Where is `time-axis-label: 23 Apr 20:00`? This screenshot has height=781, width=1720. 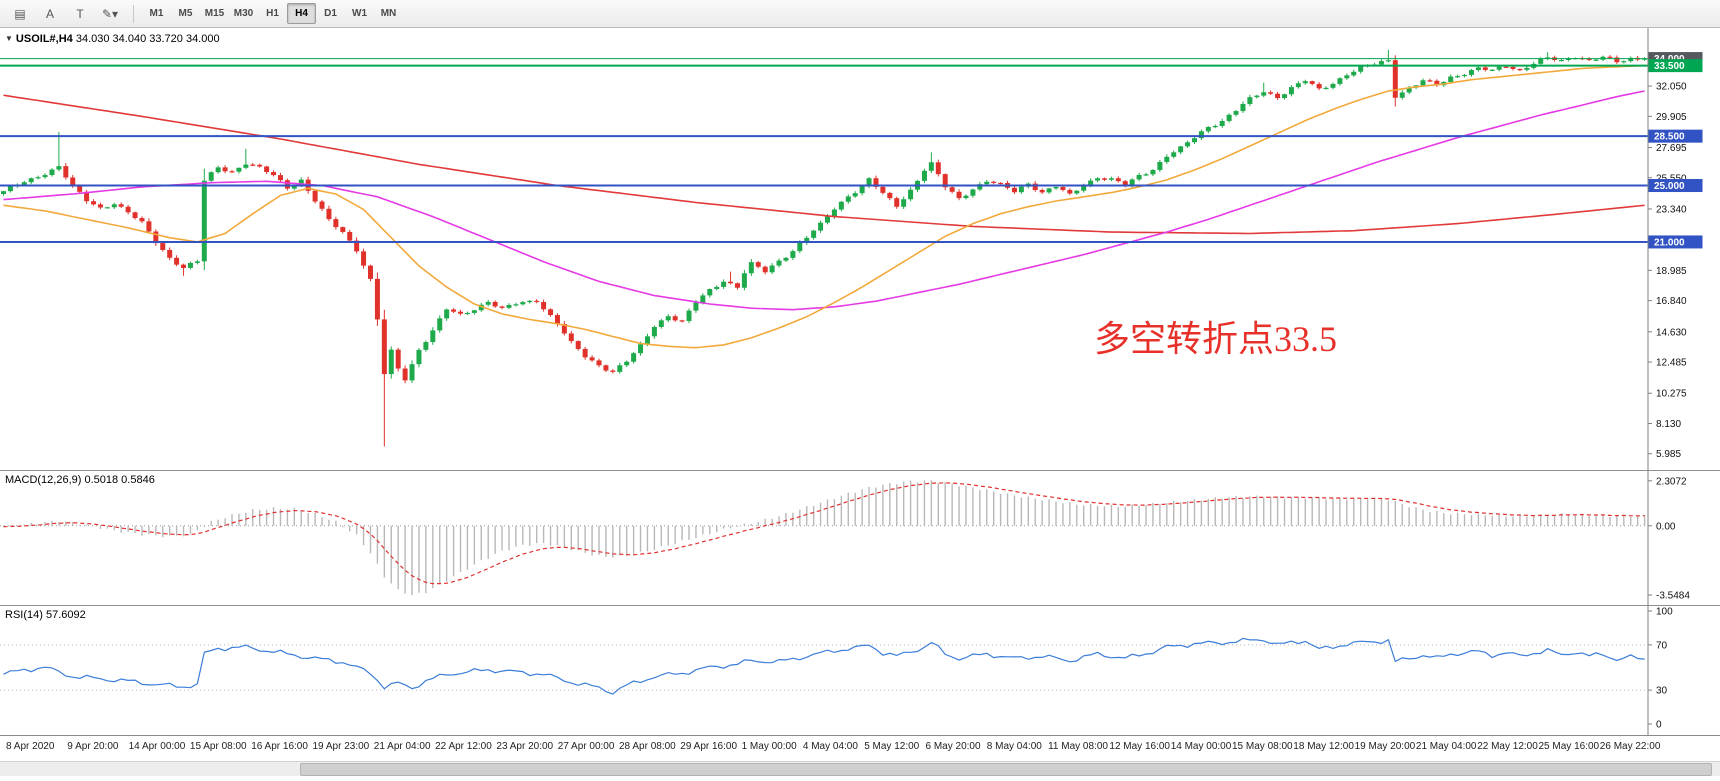 time-axis-label: 23 Apr 20:00 is located at coordinates (525, 746).